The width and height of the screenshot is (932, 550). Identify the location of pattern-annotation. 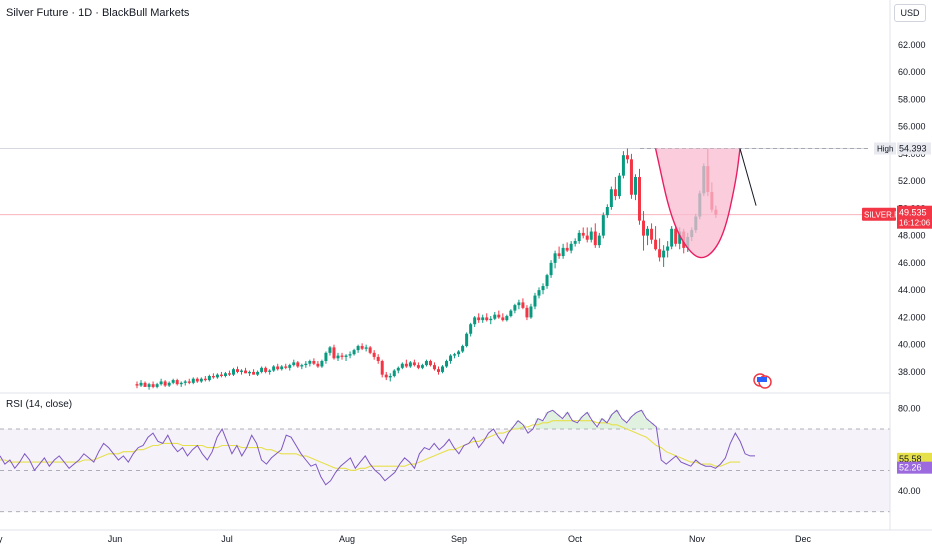
(713, 268).